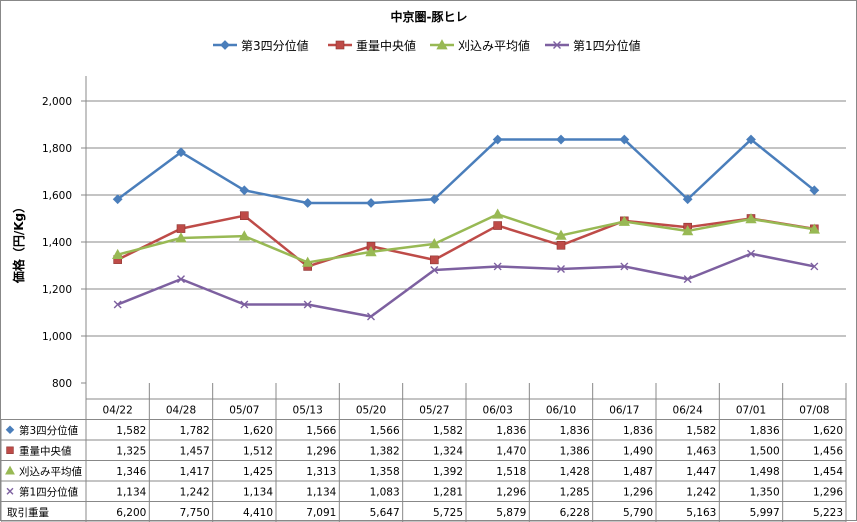 This screenshot has width=857, height=522. Describe the element at coordinates (258, 451) in the screenshot. I see `table-cell: 1,512` at that location.